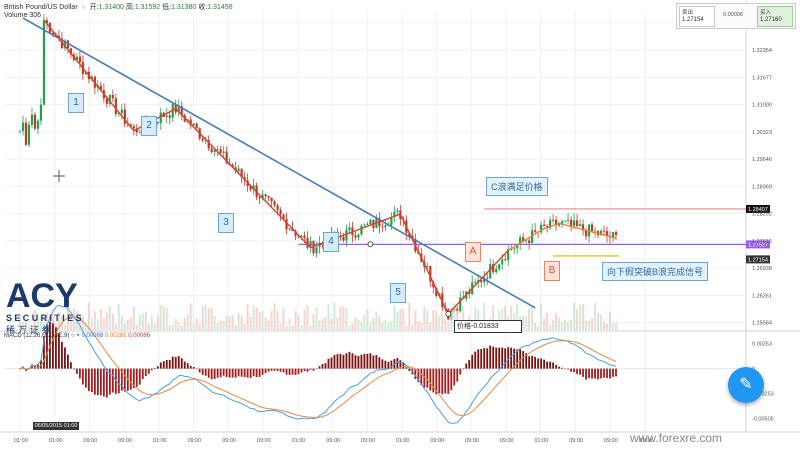 The image size is (800, 450). What do you see at coordinates (76, 103) in the screenshot?
I see `wave-label-1: 1` at bounding box center [76, 103].